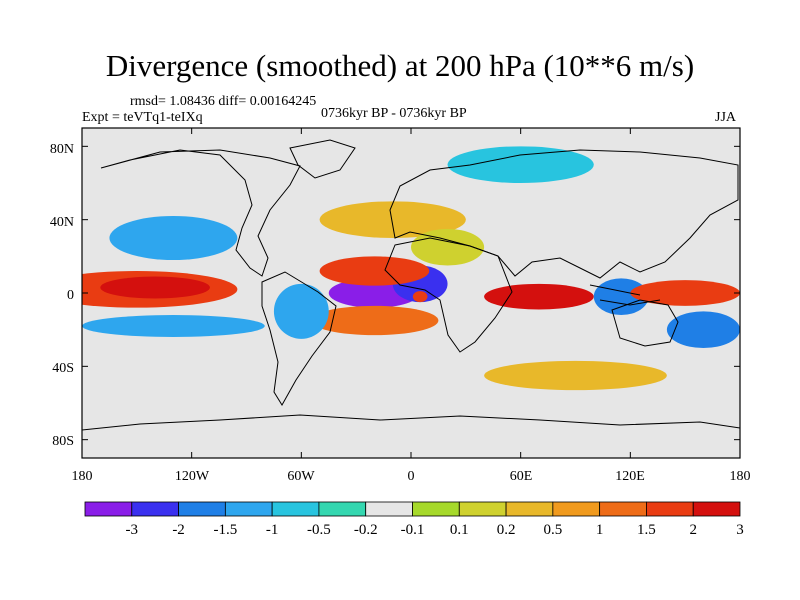  Describe the element at coordinates (301, 311) in the screenshot. I see `south-america-negative` at that location.